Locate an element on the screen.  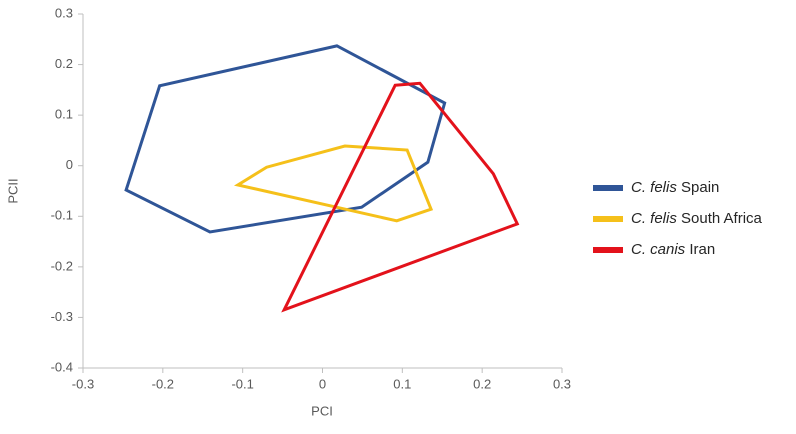
y-tick-label: 0.1 is located at coordinates (64, 114).